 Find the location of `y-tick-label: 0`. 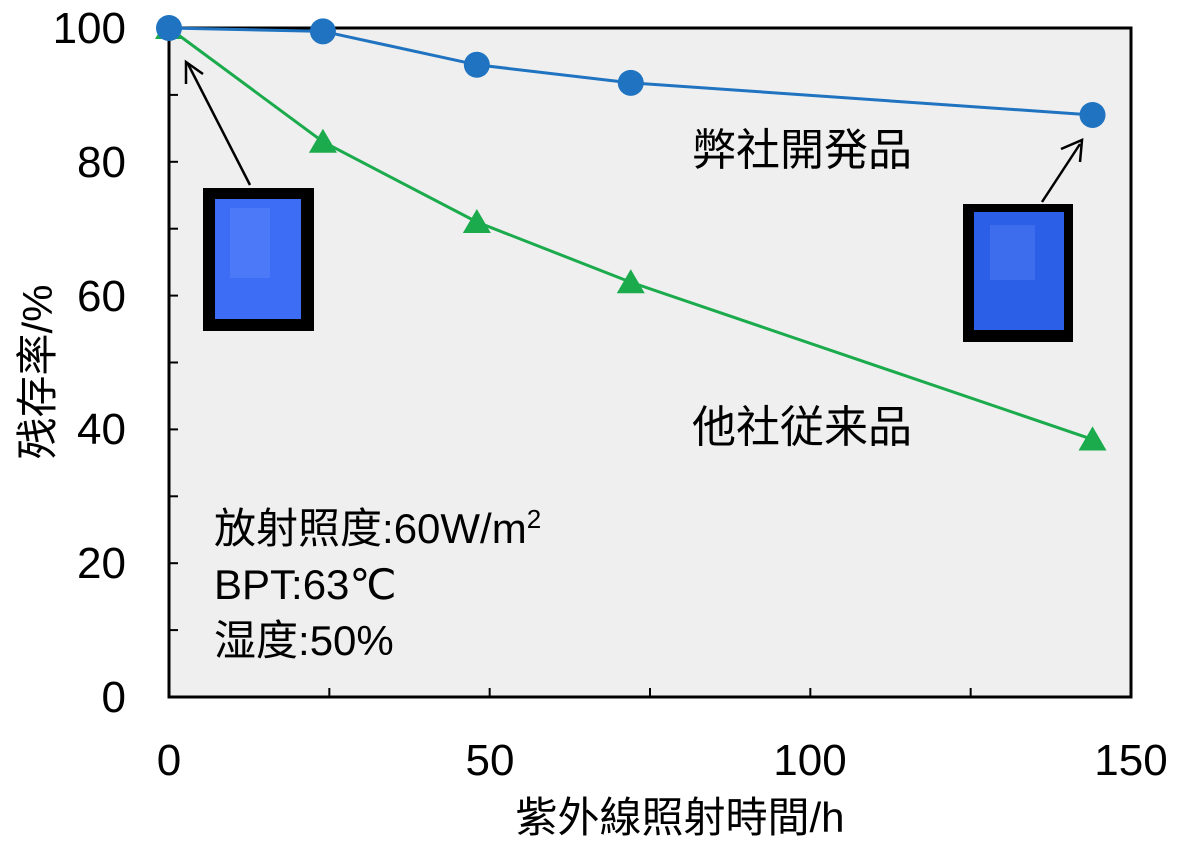

y-tick-label: 0 is located at coordinates (114, 697).